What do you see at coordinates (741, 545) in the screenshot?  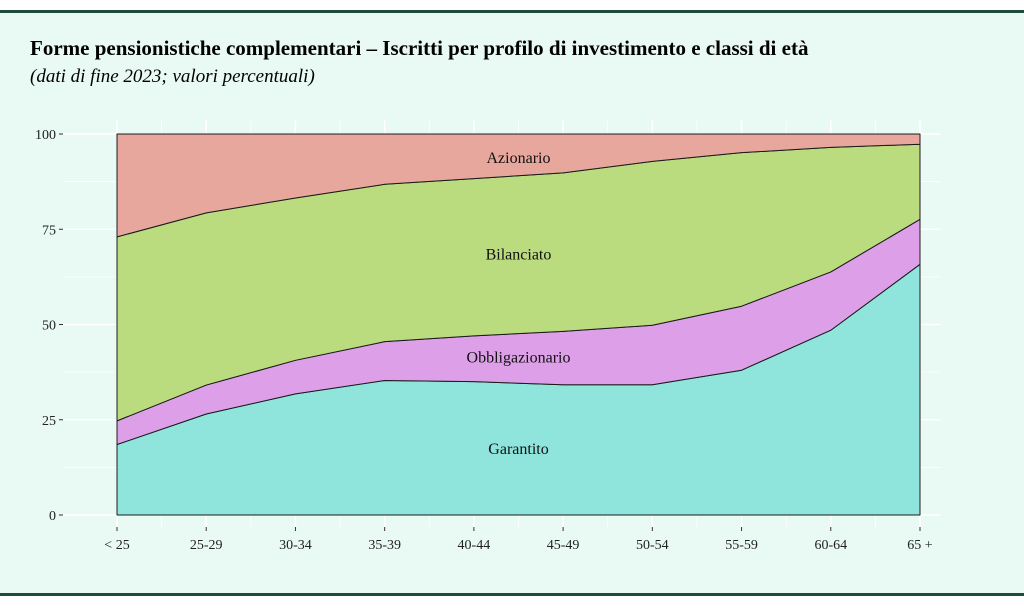 I see `x-tick-label: 55-59` at bounding box center [741, 545].